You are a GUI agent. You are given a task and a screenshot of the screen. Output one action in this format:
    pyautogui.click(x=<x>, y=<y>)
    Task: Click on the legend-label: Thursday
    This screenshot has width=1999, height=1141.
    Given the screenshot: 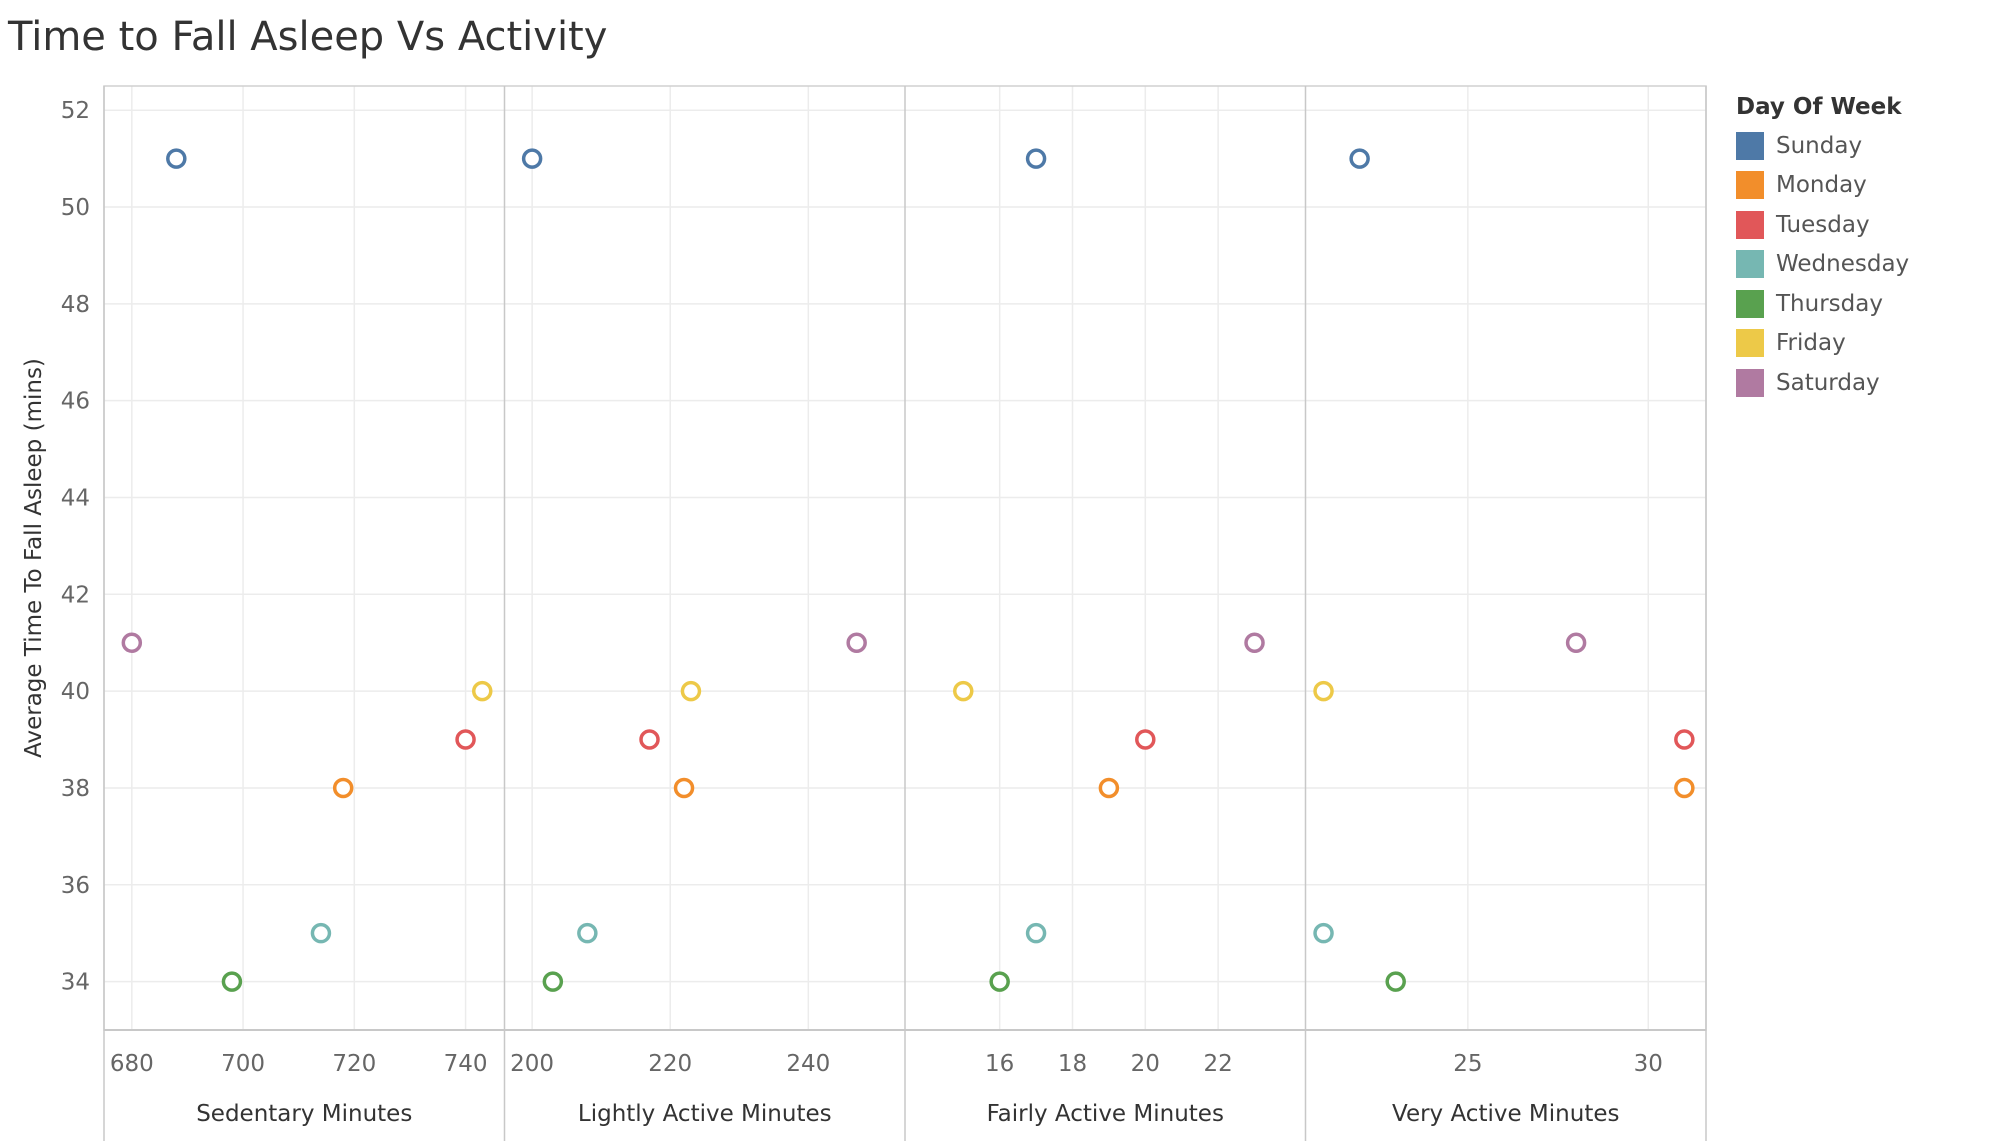 What is the action you would take?
    pyautogui.click(x=1829, y=303)
    